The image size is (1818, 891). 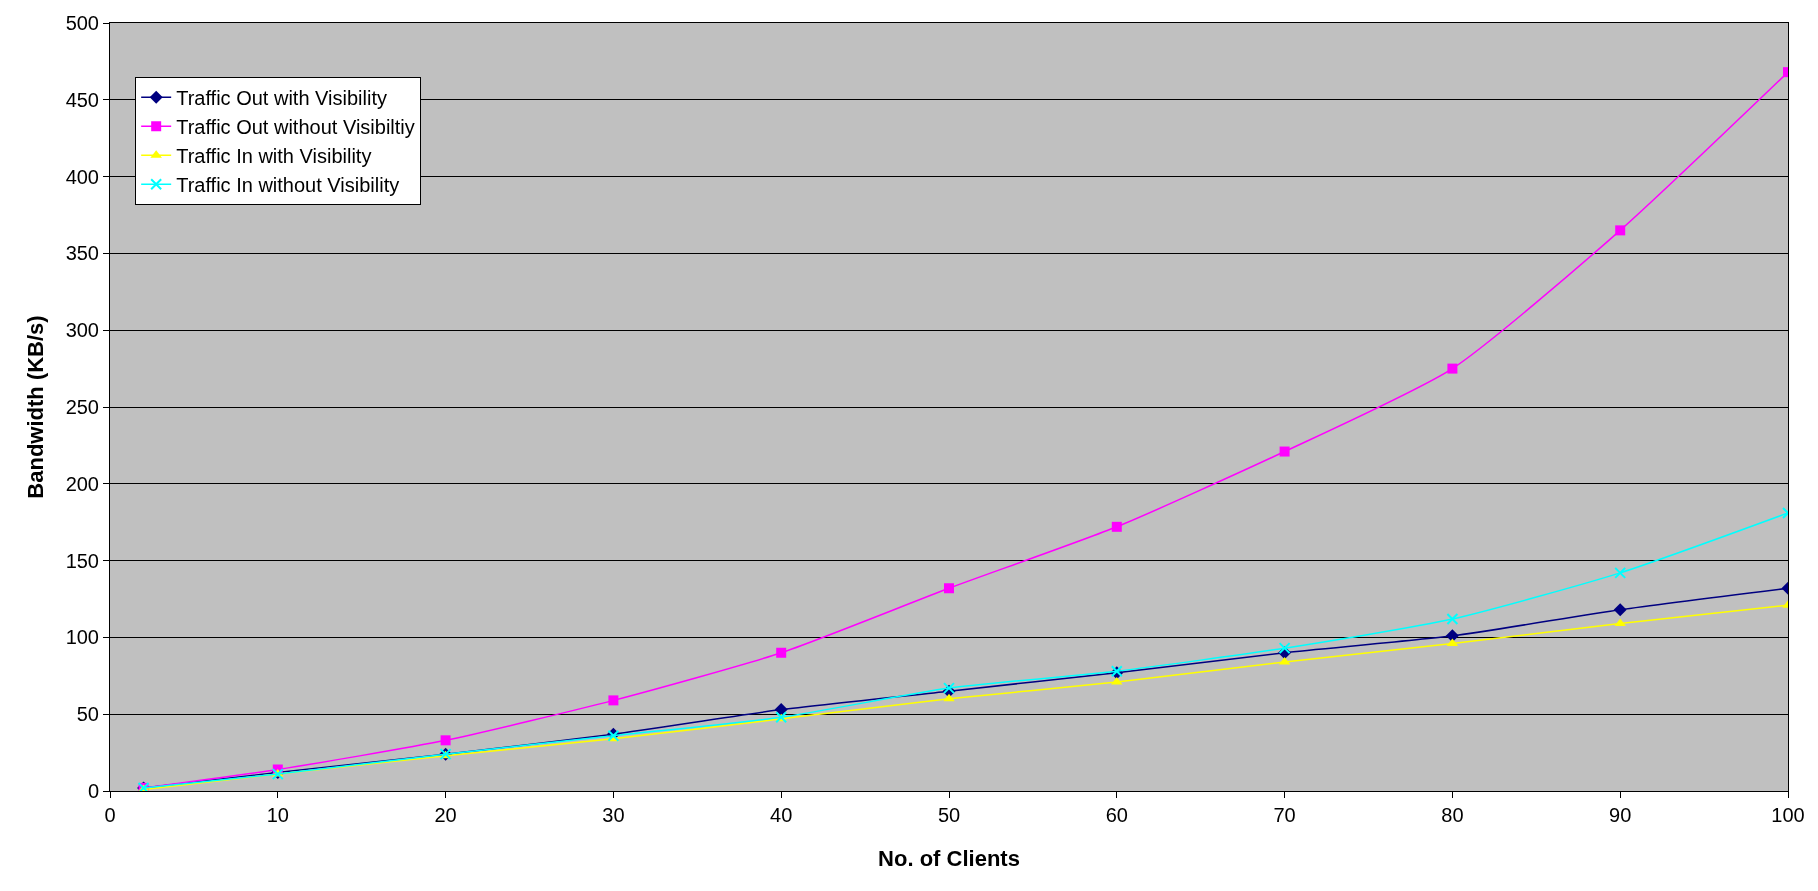 I want to click on x-tick-label: 60, so click(x=1116, y=815).